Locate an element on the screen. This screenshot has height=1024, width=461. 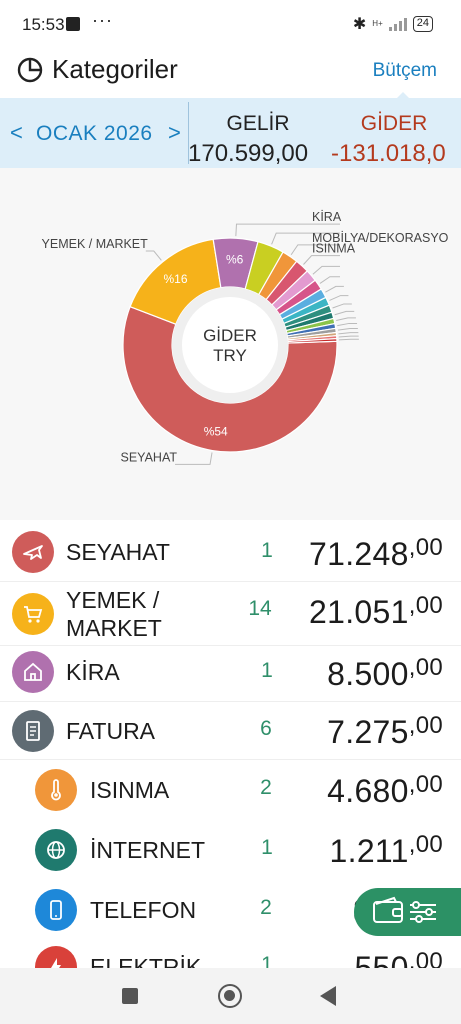
list-item-kira: KİRA 1 8.500,00 is located at coordinates (230, 674).